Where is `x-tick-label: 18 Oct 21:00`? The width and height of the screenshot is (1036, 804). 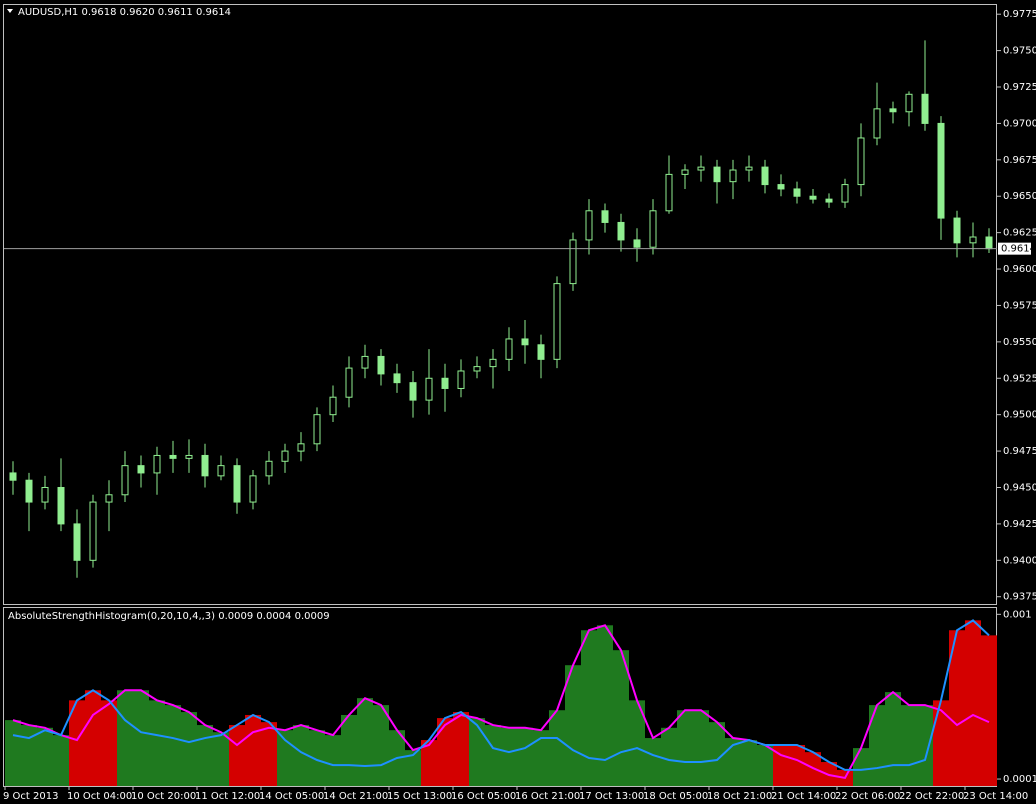
x-tick-label: 18 Oct 21:00 is located at coordinates (739, 796).